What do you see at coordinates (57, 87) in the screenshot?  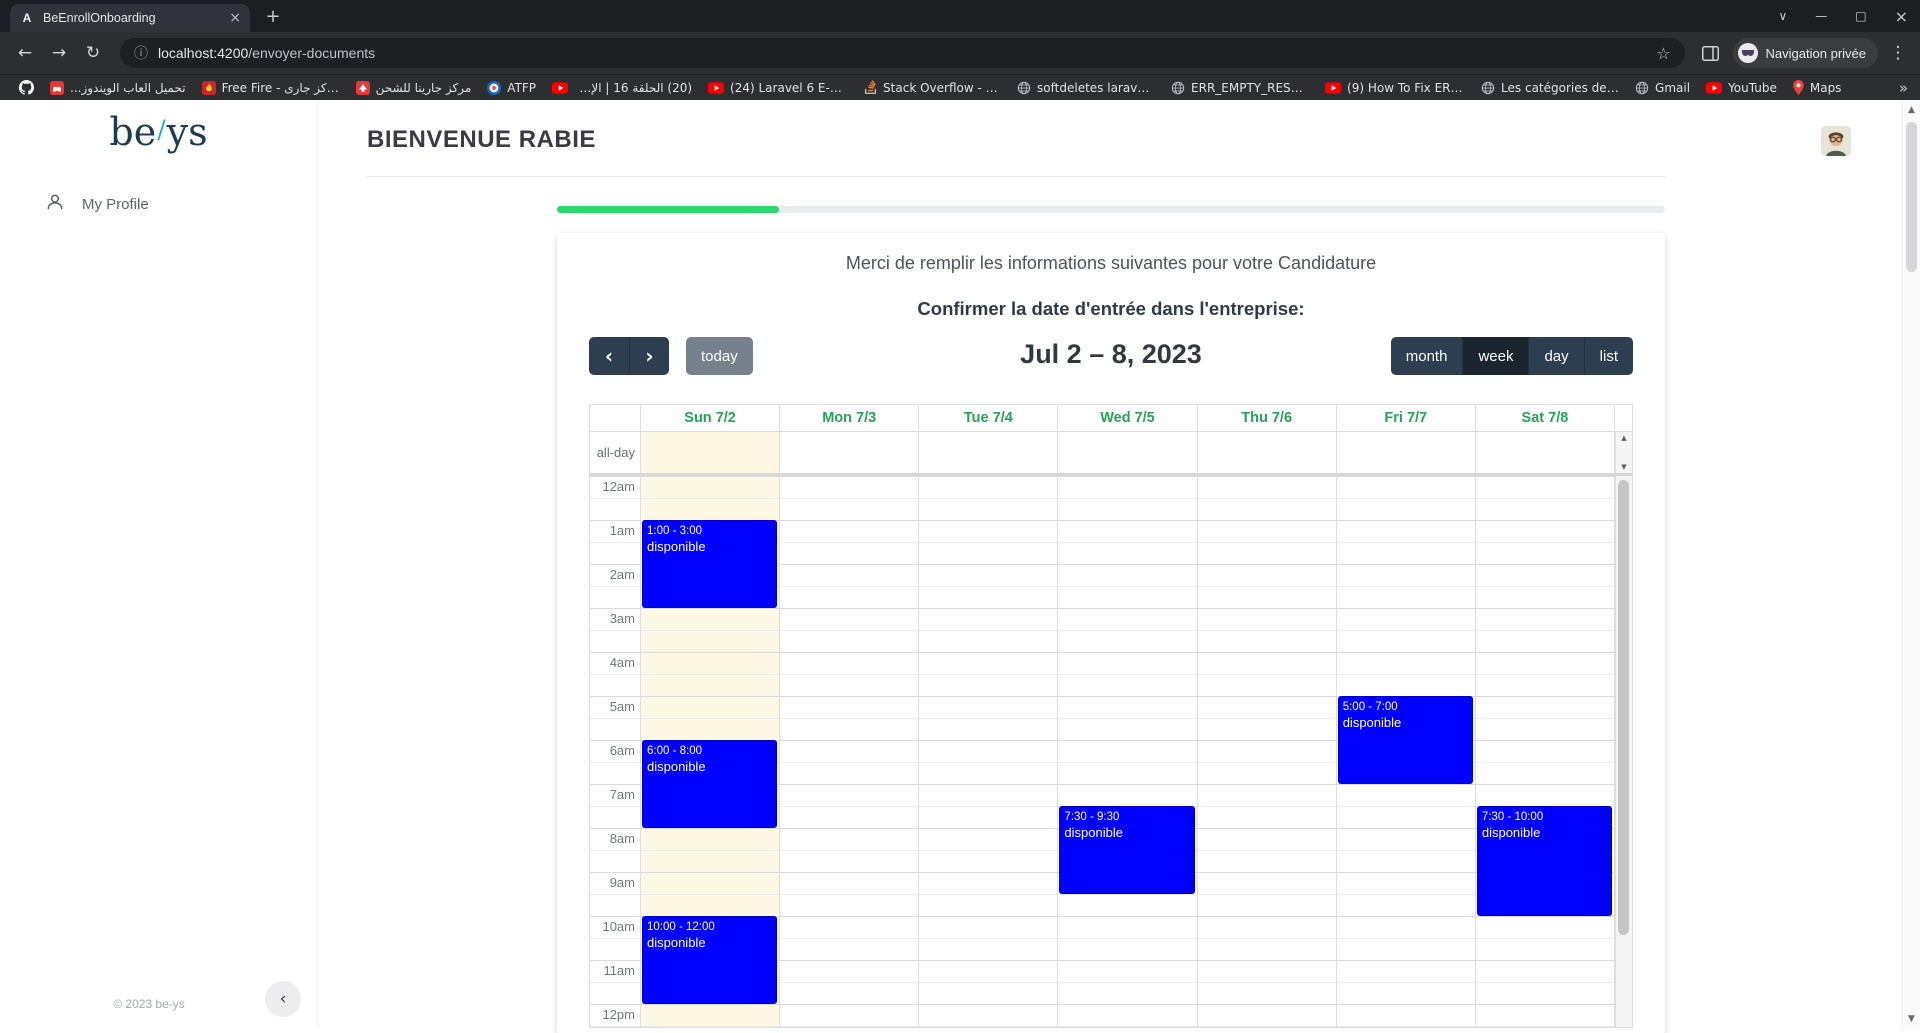 I see `game-icon` at bounding box center [57, 87].